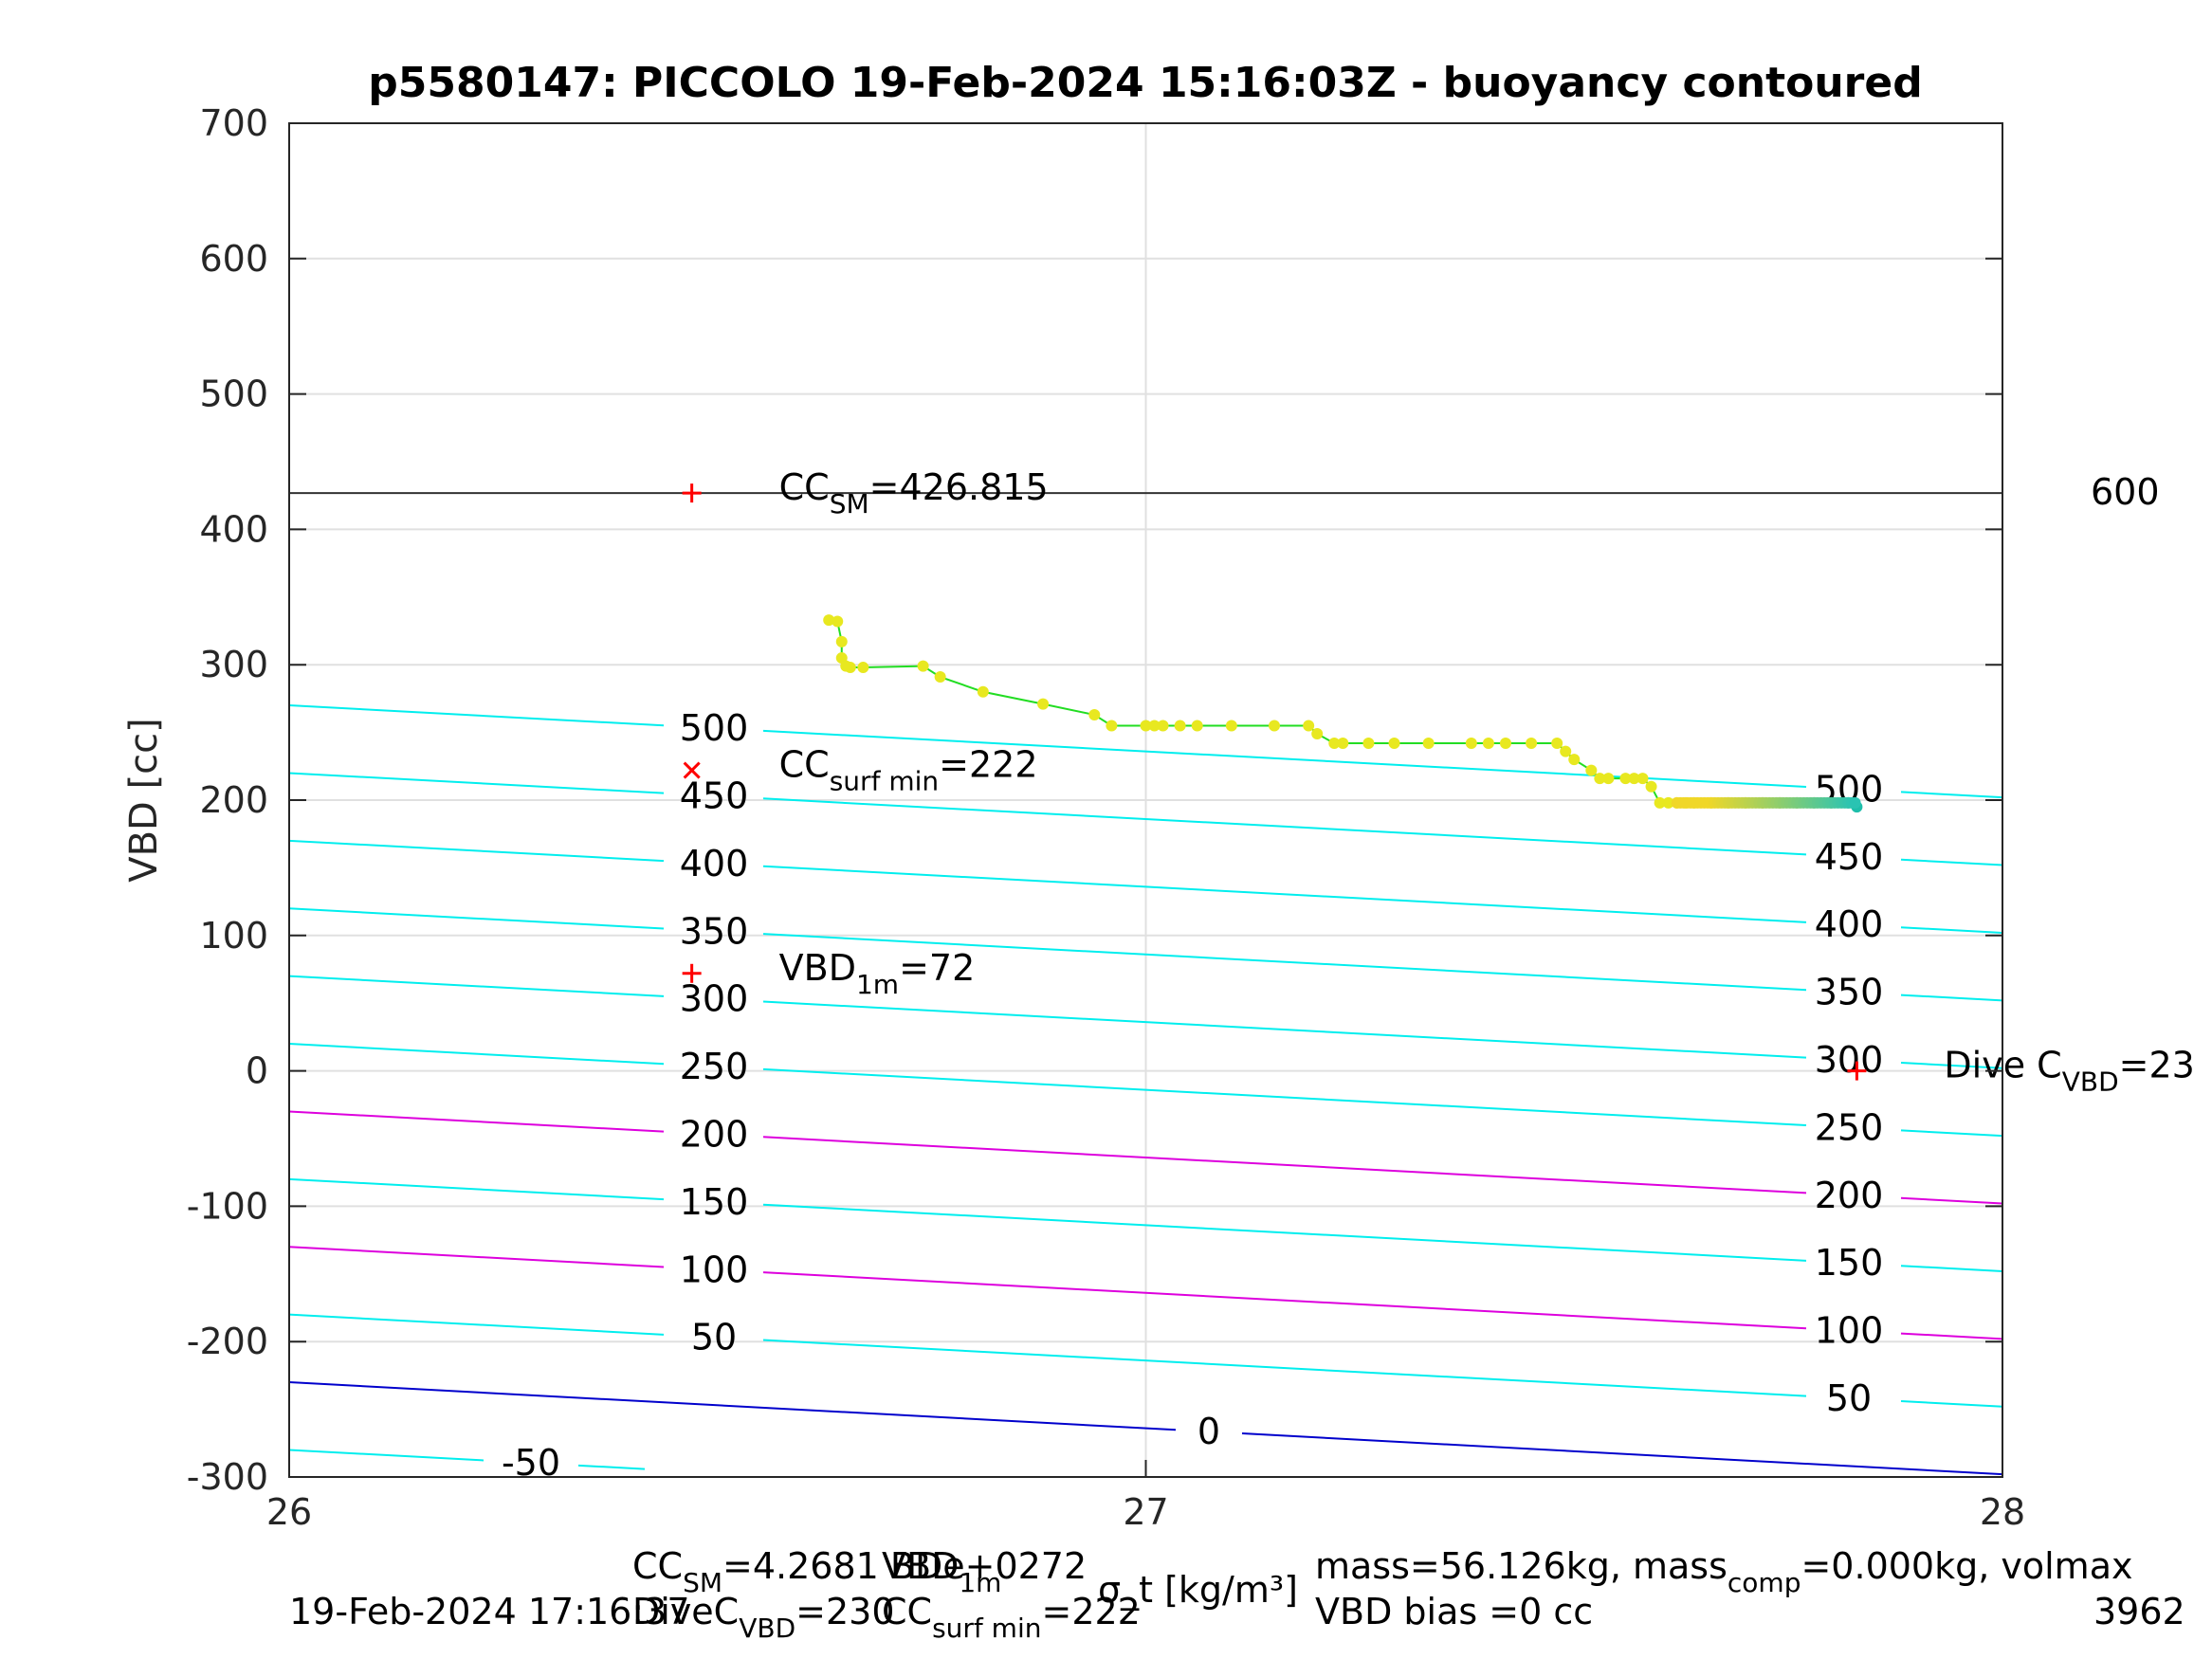 The image size is (2212, 1659). Describe the element at coordinates (714, 728) in the screenshot. I see `contour-label: 500` at that location.